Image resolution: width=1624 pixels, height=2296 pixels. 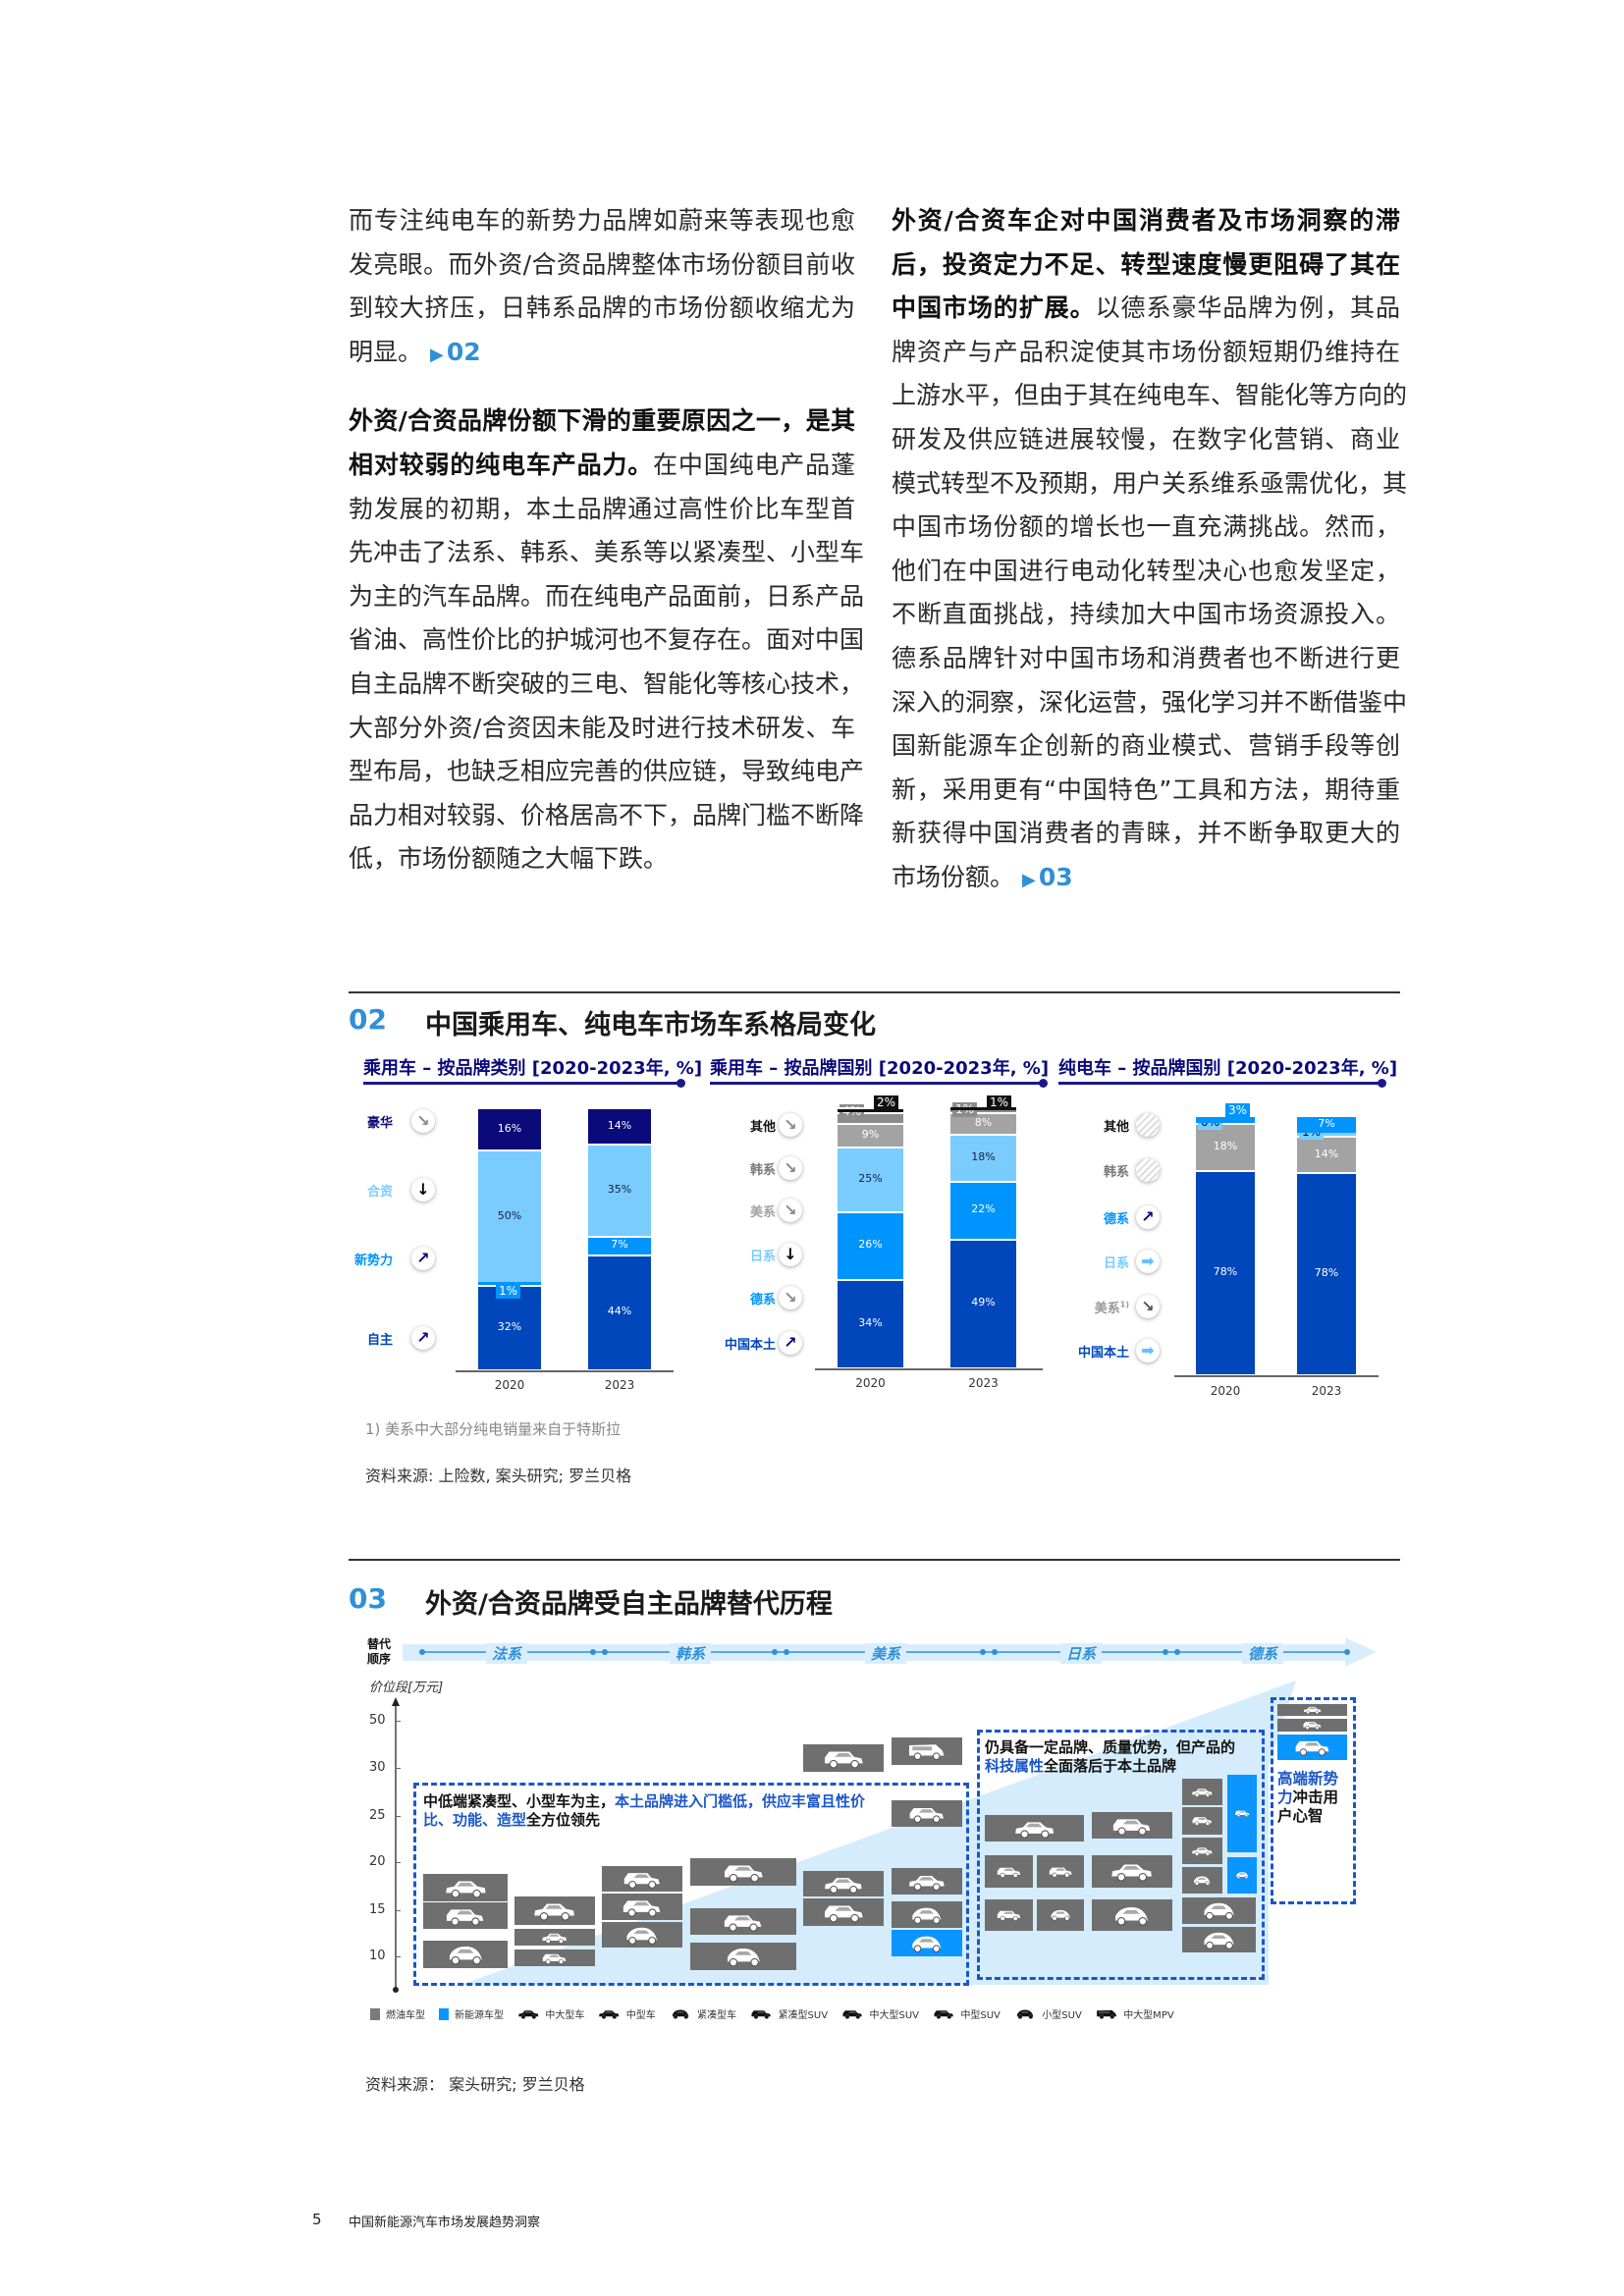 I want to click on box-text: 全方位领先, so click(x=563, y=1820).